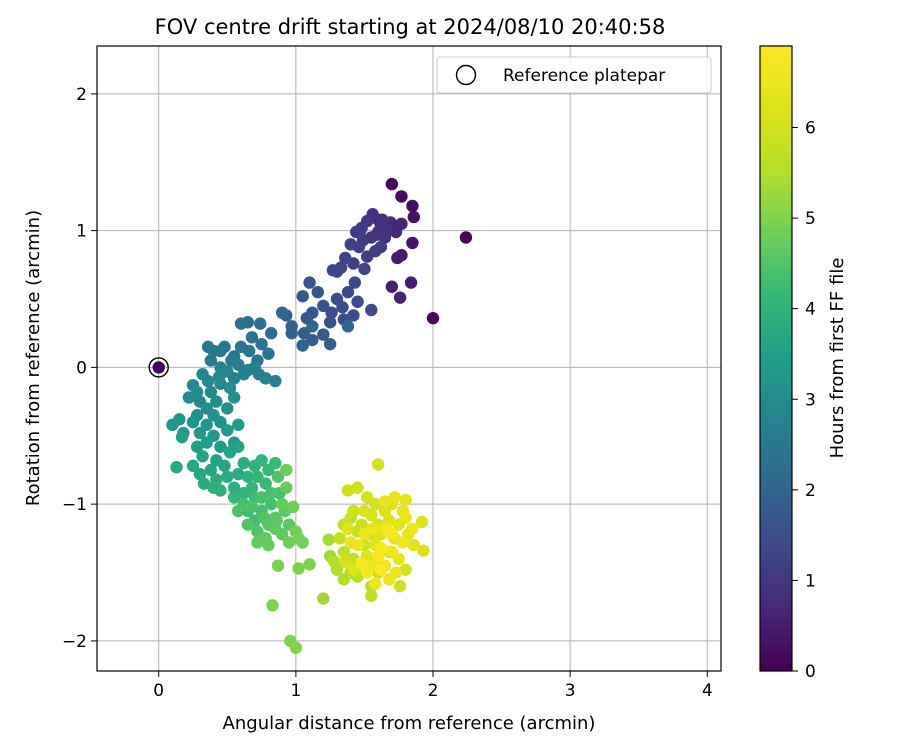 This screenshot has height=750, width=900. I want to click on x-tick-label: 2, so click(433, 691).